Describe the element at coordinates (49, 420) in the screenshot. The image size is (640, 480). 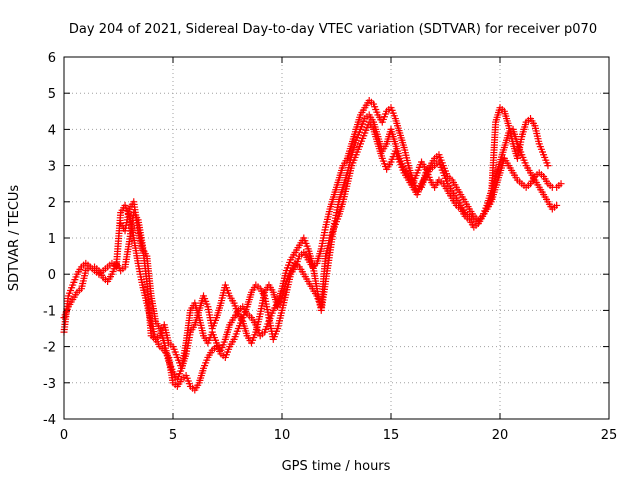
I see `y-tick-label: -4` at that location.